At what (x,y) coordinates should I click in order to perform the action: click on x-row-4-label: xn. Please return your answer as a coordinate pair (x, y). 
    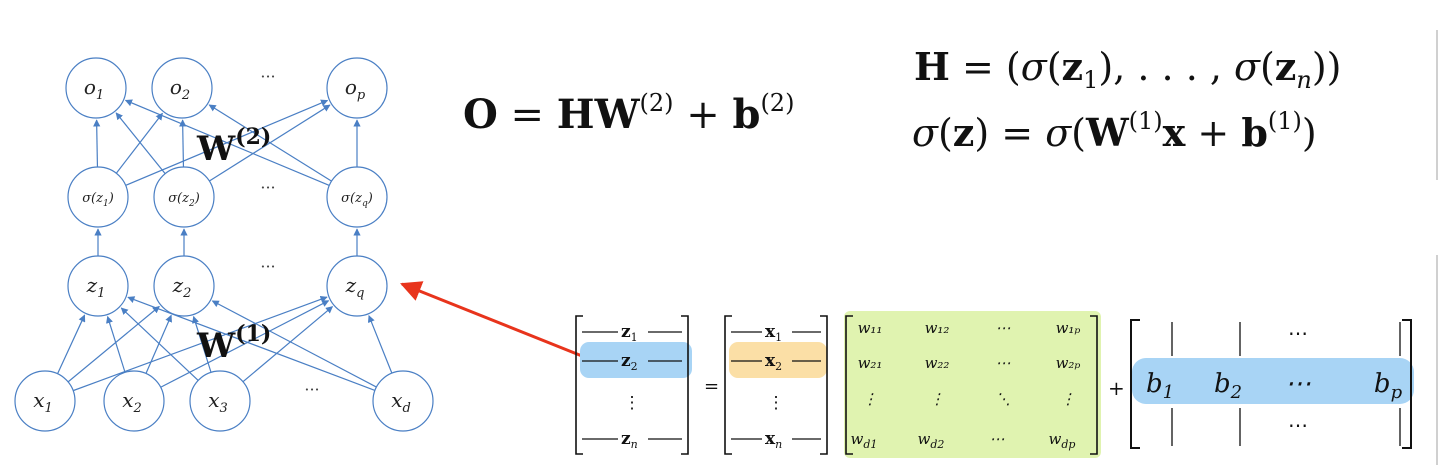
    Looking at the image, I should click on (773, 440).